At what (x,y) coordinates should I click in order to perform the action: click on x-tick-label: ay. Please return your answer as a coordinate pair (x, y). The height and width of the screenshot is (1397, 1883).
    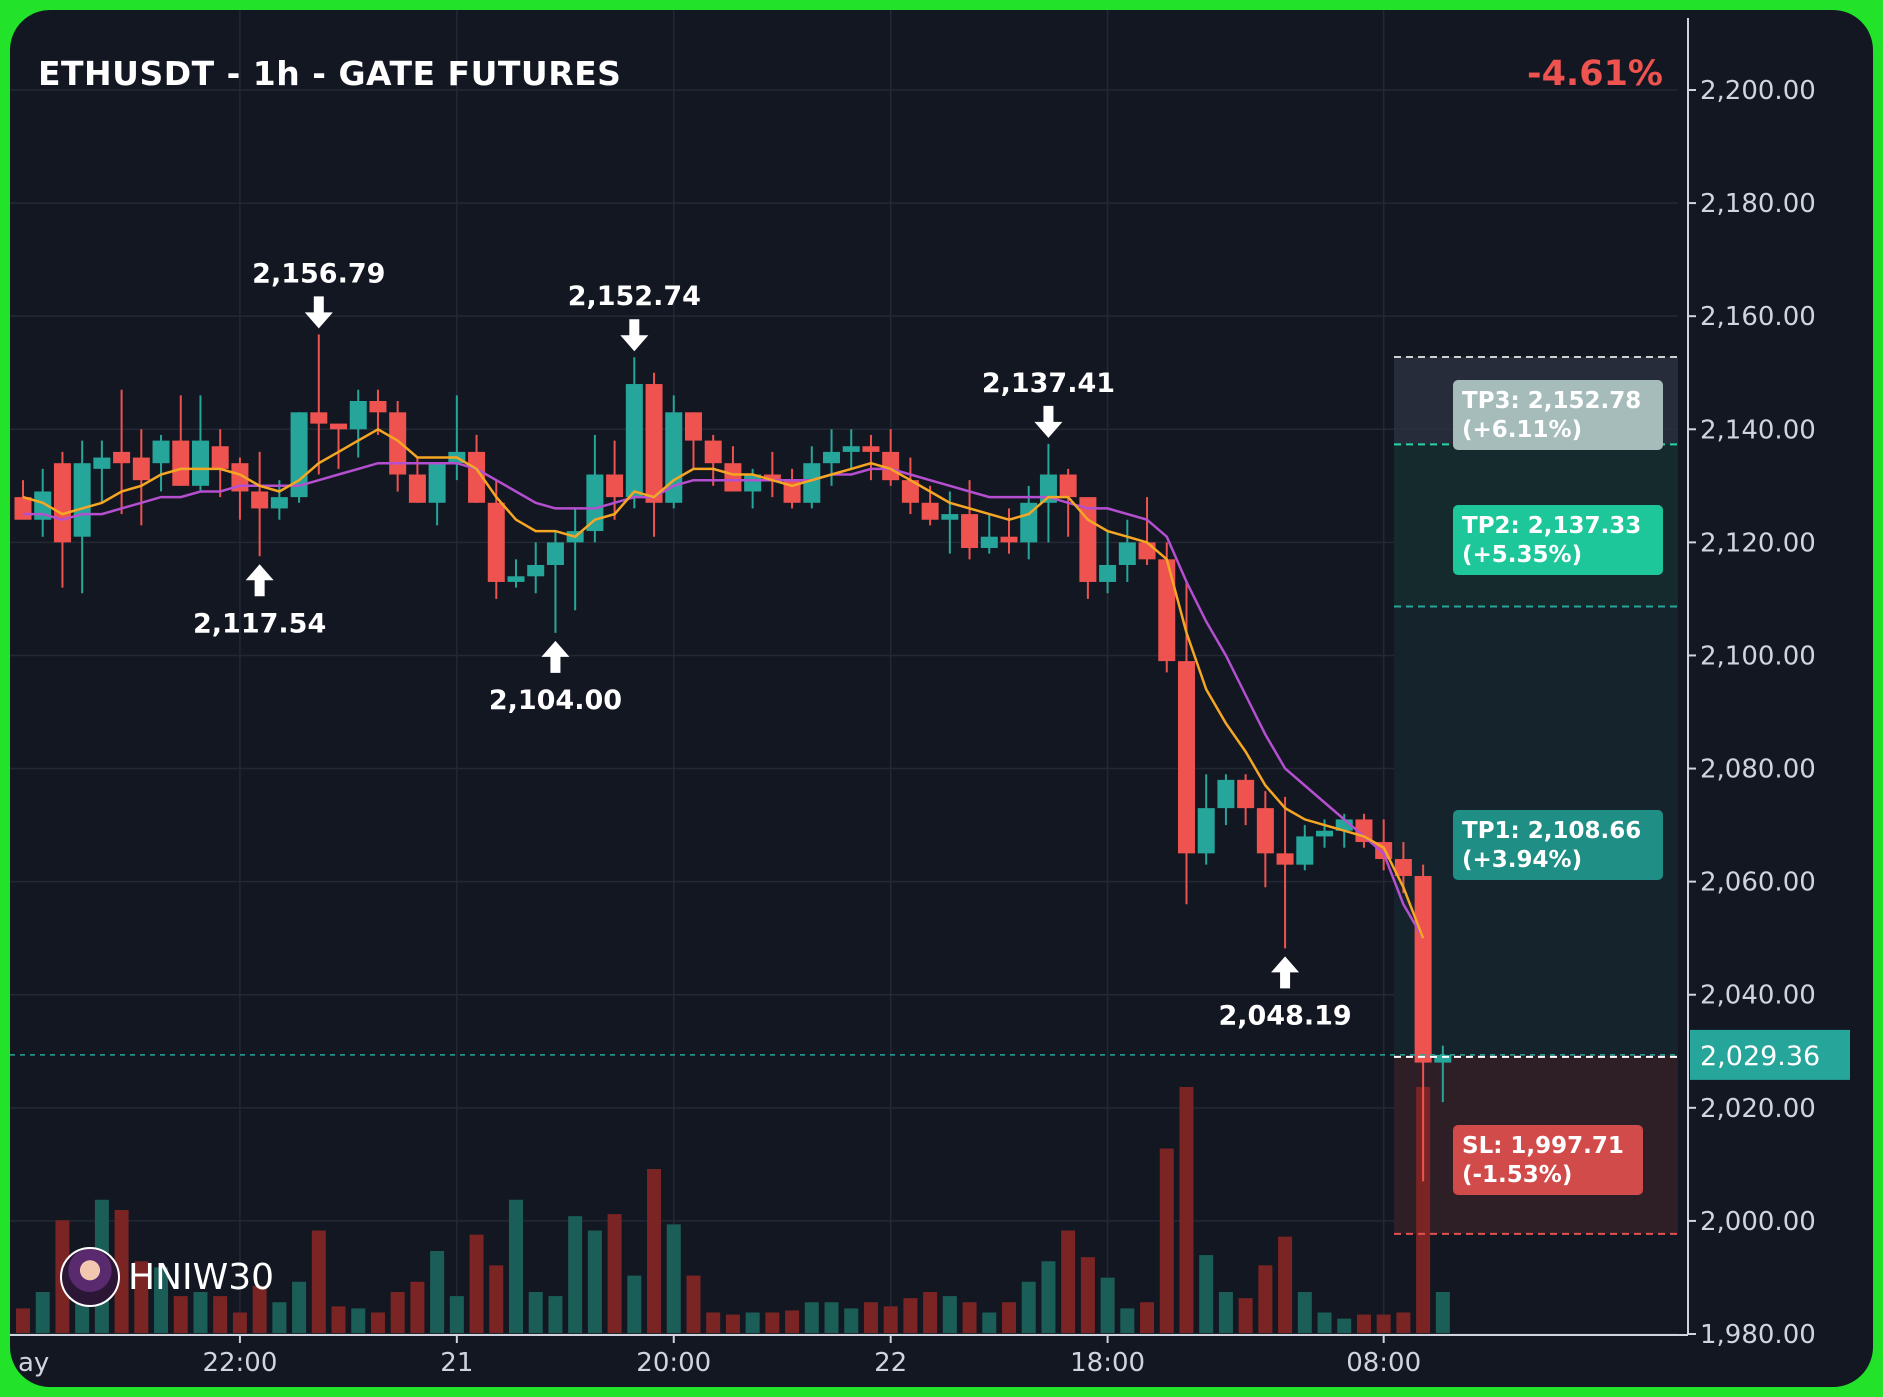
    Looking at the image, I should click on (33, 1363).